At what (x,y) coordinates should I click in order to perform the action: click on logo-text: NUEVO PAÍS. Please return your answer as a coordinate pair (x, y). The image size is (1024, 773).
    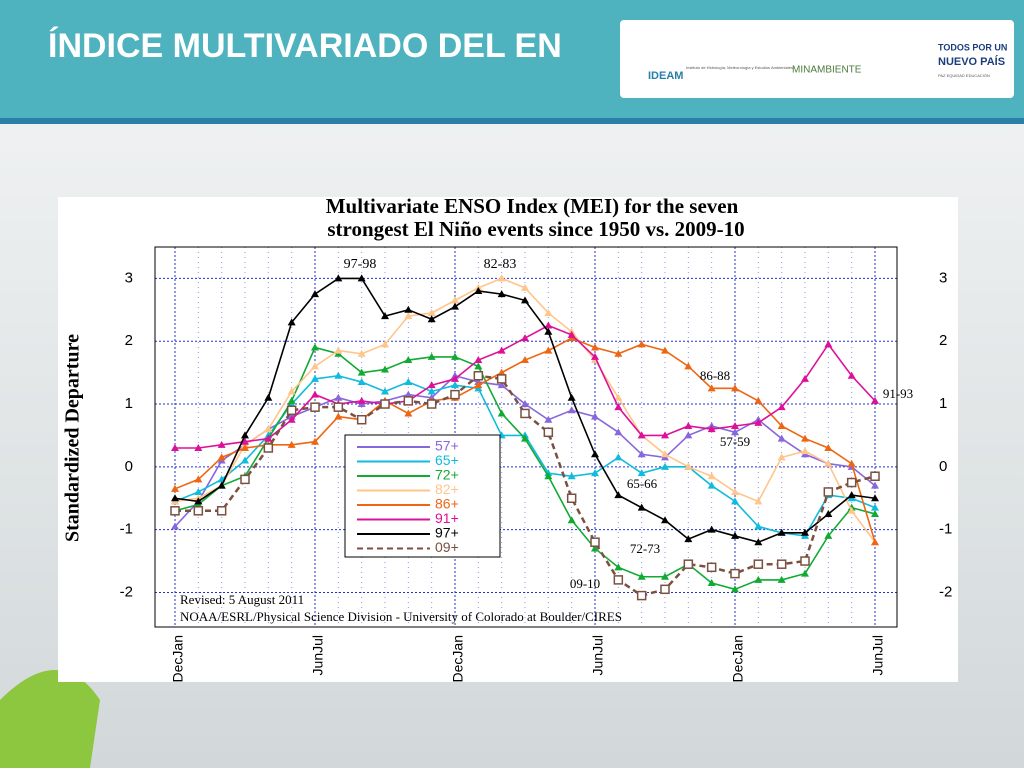
    Looking at the image, I should click on (971, 61).